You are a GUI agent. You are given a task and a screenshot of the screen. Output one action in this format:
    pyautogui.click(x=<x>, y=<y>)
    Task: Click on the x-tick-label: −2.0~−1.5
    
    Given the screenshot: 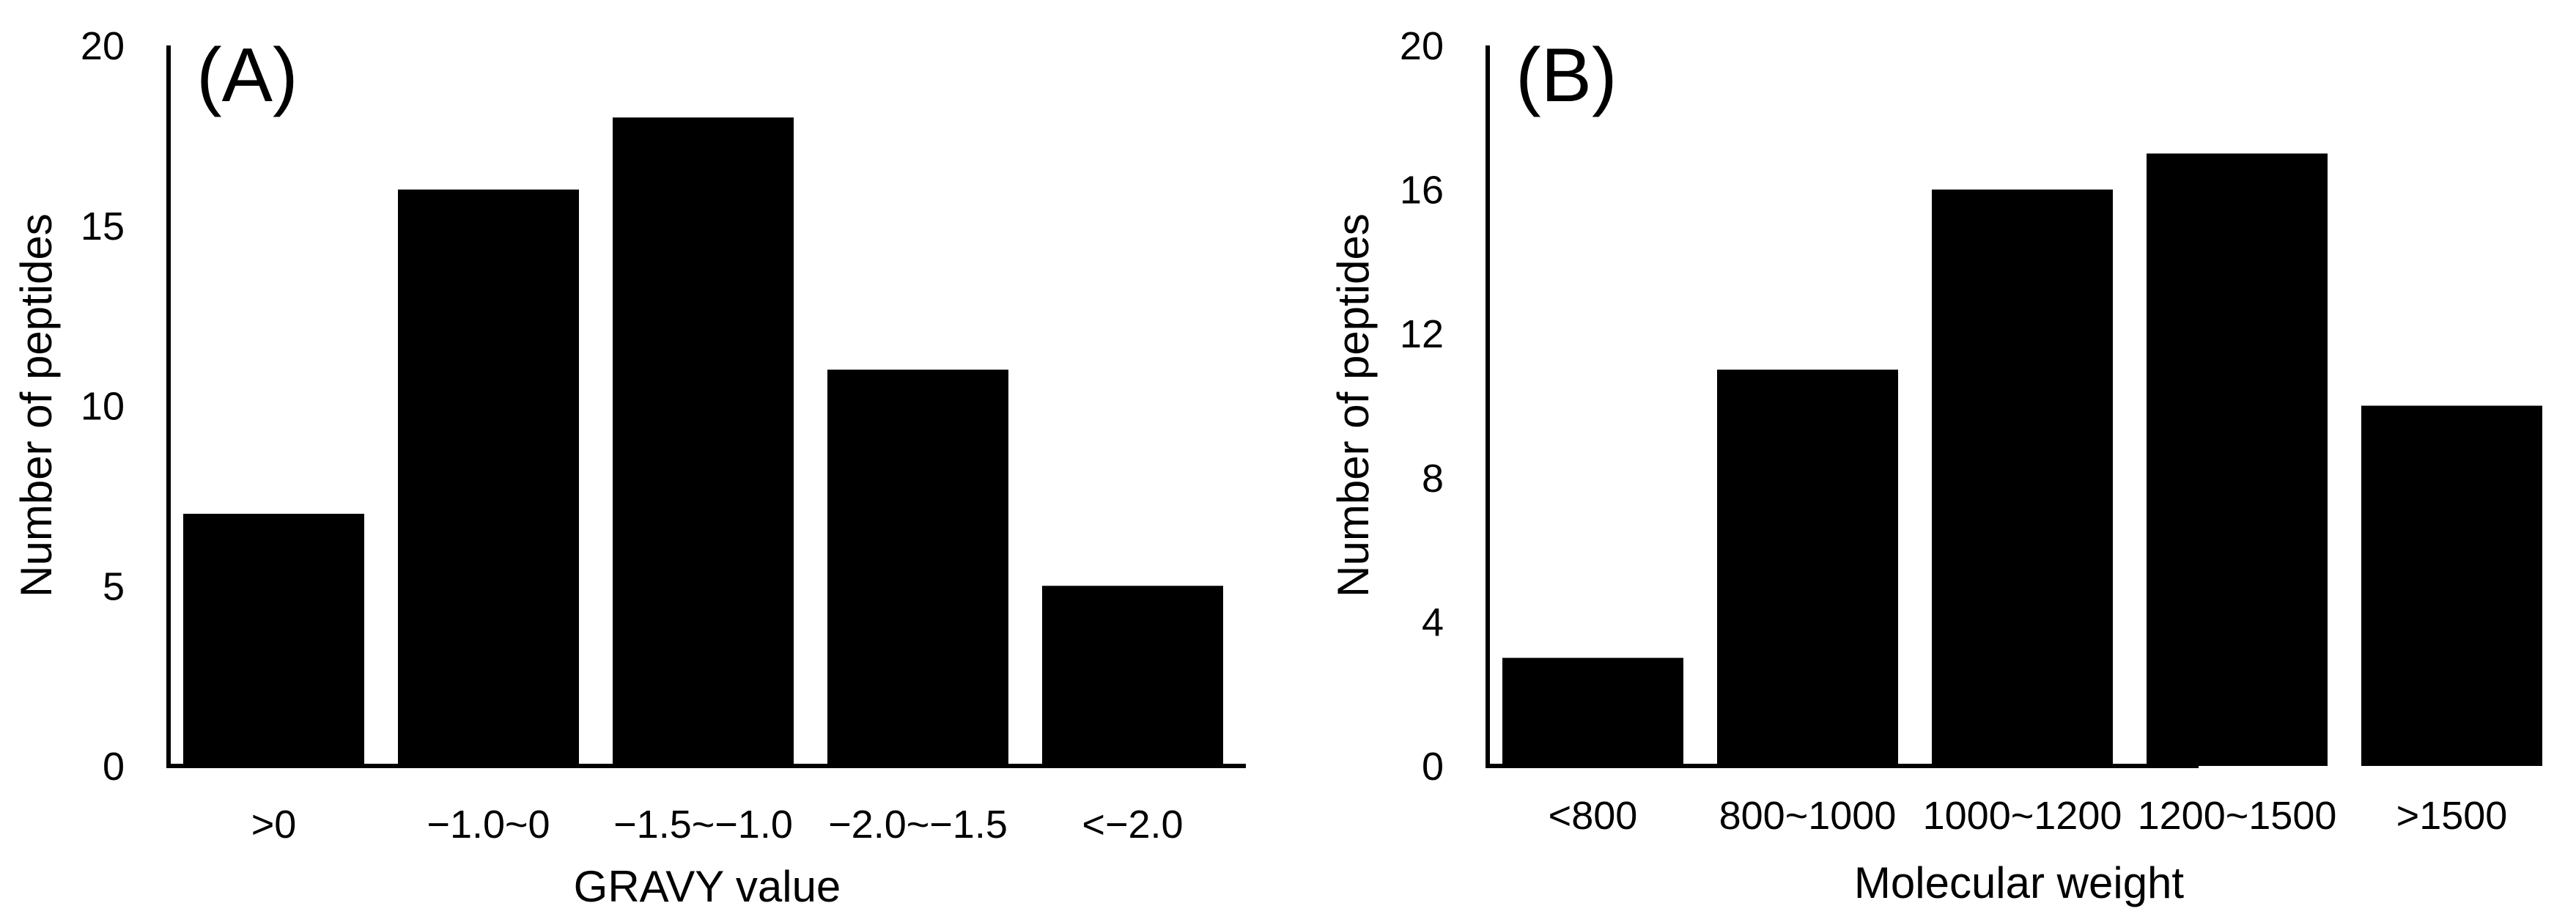 What is the action you would take?
    pyautogui.click(x=918, y=825)
    